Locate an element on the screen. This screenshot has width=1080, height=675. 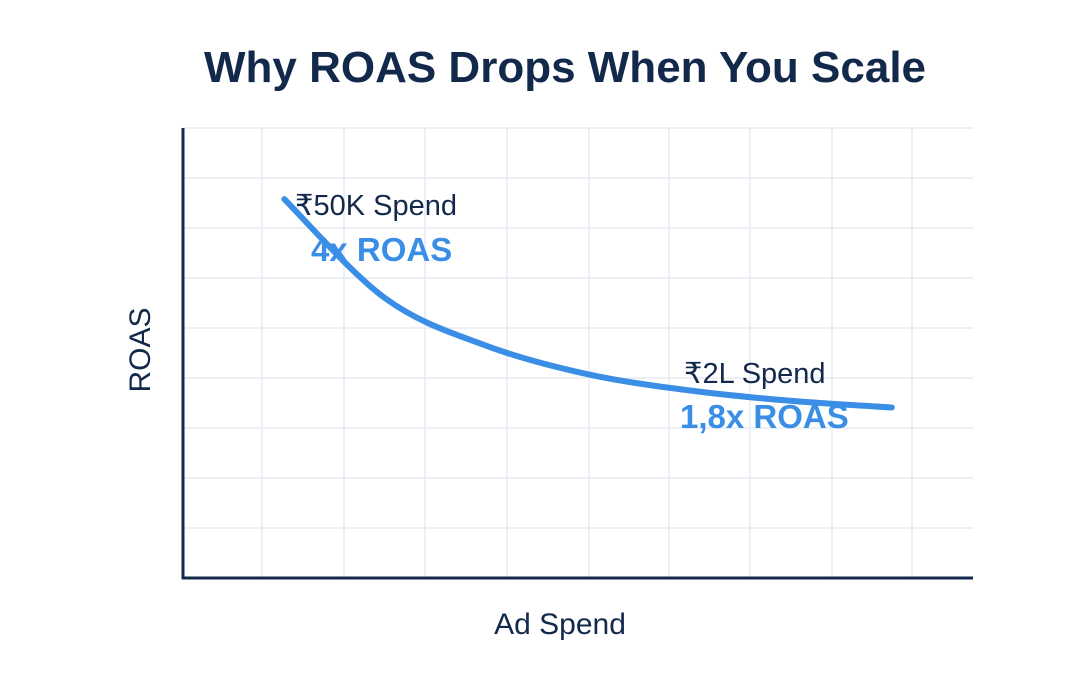
y-axis-label: ROAS is located at coordinates (140, 349).